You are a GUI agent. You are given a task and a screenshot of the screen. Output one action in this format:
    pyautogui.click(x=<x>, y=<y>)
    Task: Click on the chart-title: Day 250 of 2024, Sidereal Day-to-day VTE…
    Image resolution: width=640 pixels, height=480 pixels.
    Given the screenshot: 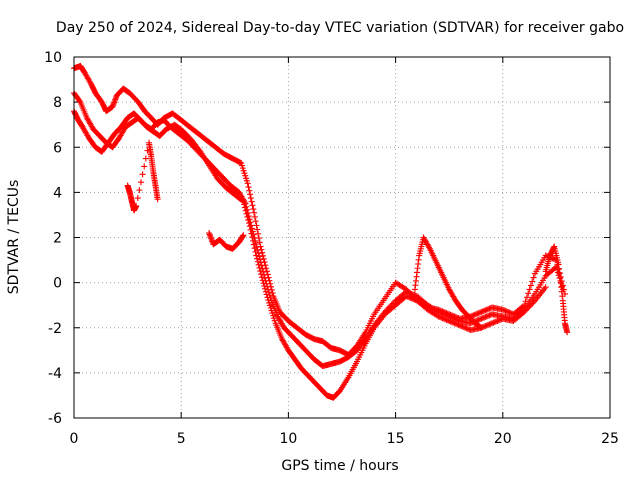 What is the action you would take?
    pyautogui.click(x=340, y=28)
    